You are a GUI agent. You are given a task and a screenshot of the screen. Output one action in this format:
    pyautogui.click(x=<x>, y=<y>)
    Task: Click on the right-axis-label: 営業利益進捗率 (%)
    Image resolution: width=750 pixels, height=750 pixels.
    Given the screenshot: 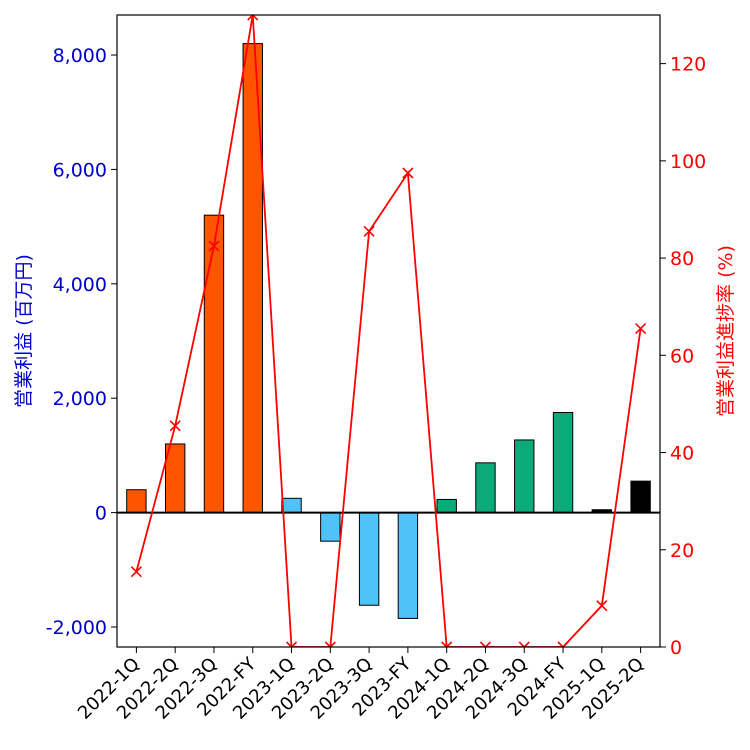 What is the action you would take?
    pyautogui.click(x=726, y=331)
    